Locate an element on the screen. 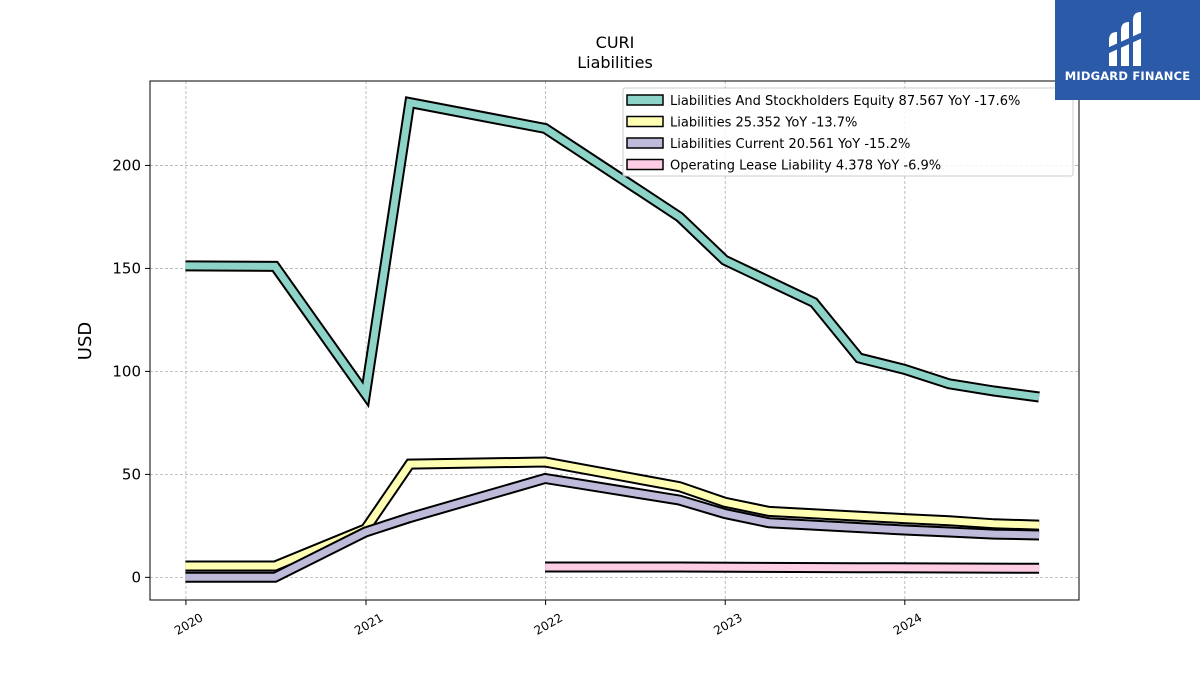 The image size is (1200, 675). y-tick-label: 50 is located at coordinates (131, 474).